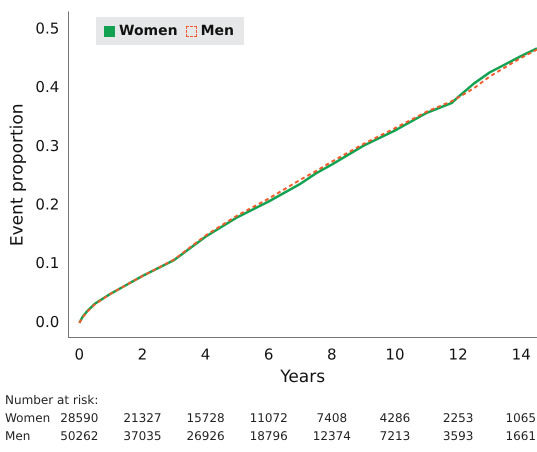 This screenshot has width=537, height=452. What do you see at coordinates (269, 354) in the screenshot?
I see `x-tick-label: 6` at bounding box center [269, 354].